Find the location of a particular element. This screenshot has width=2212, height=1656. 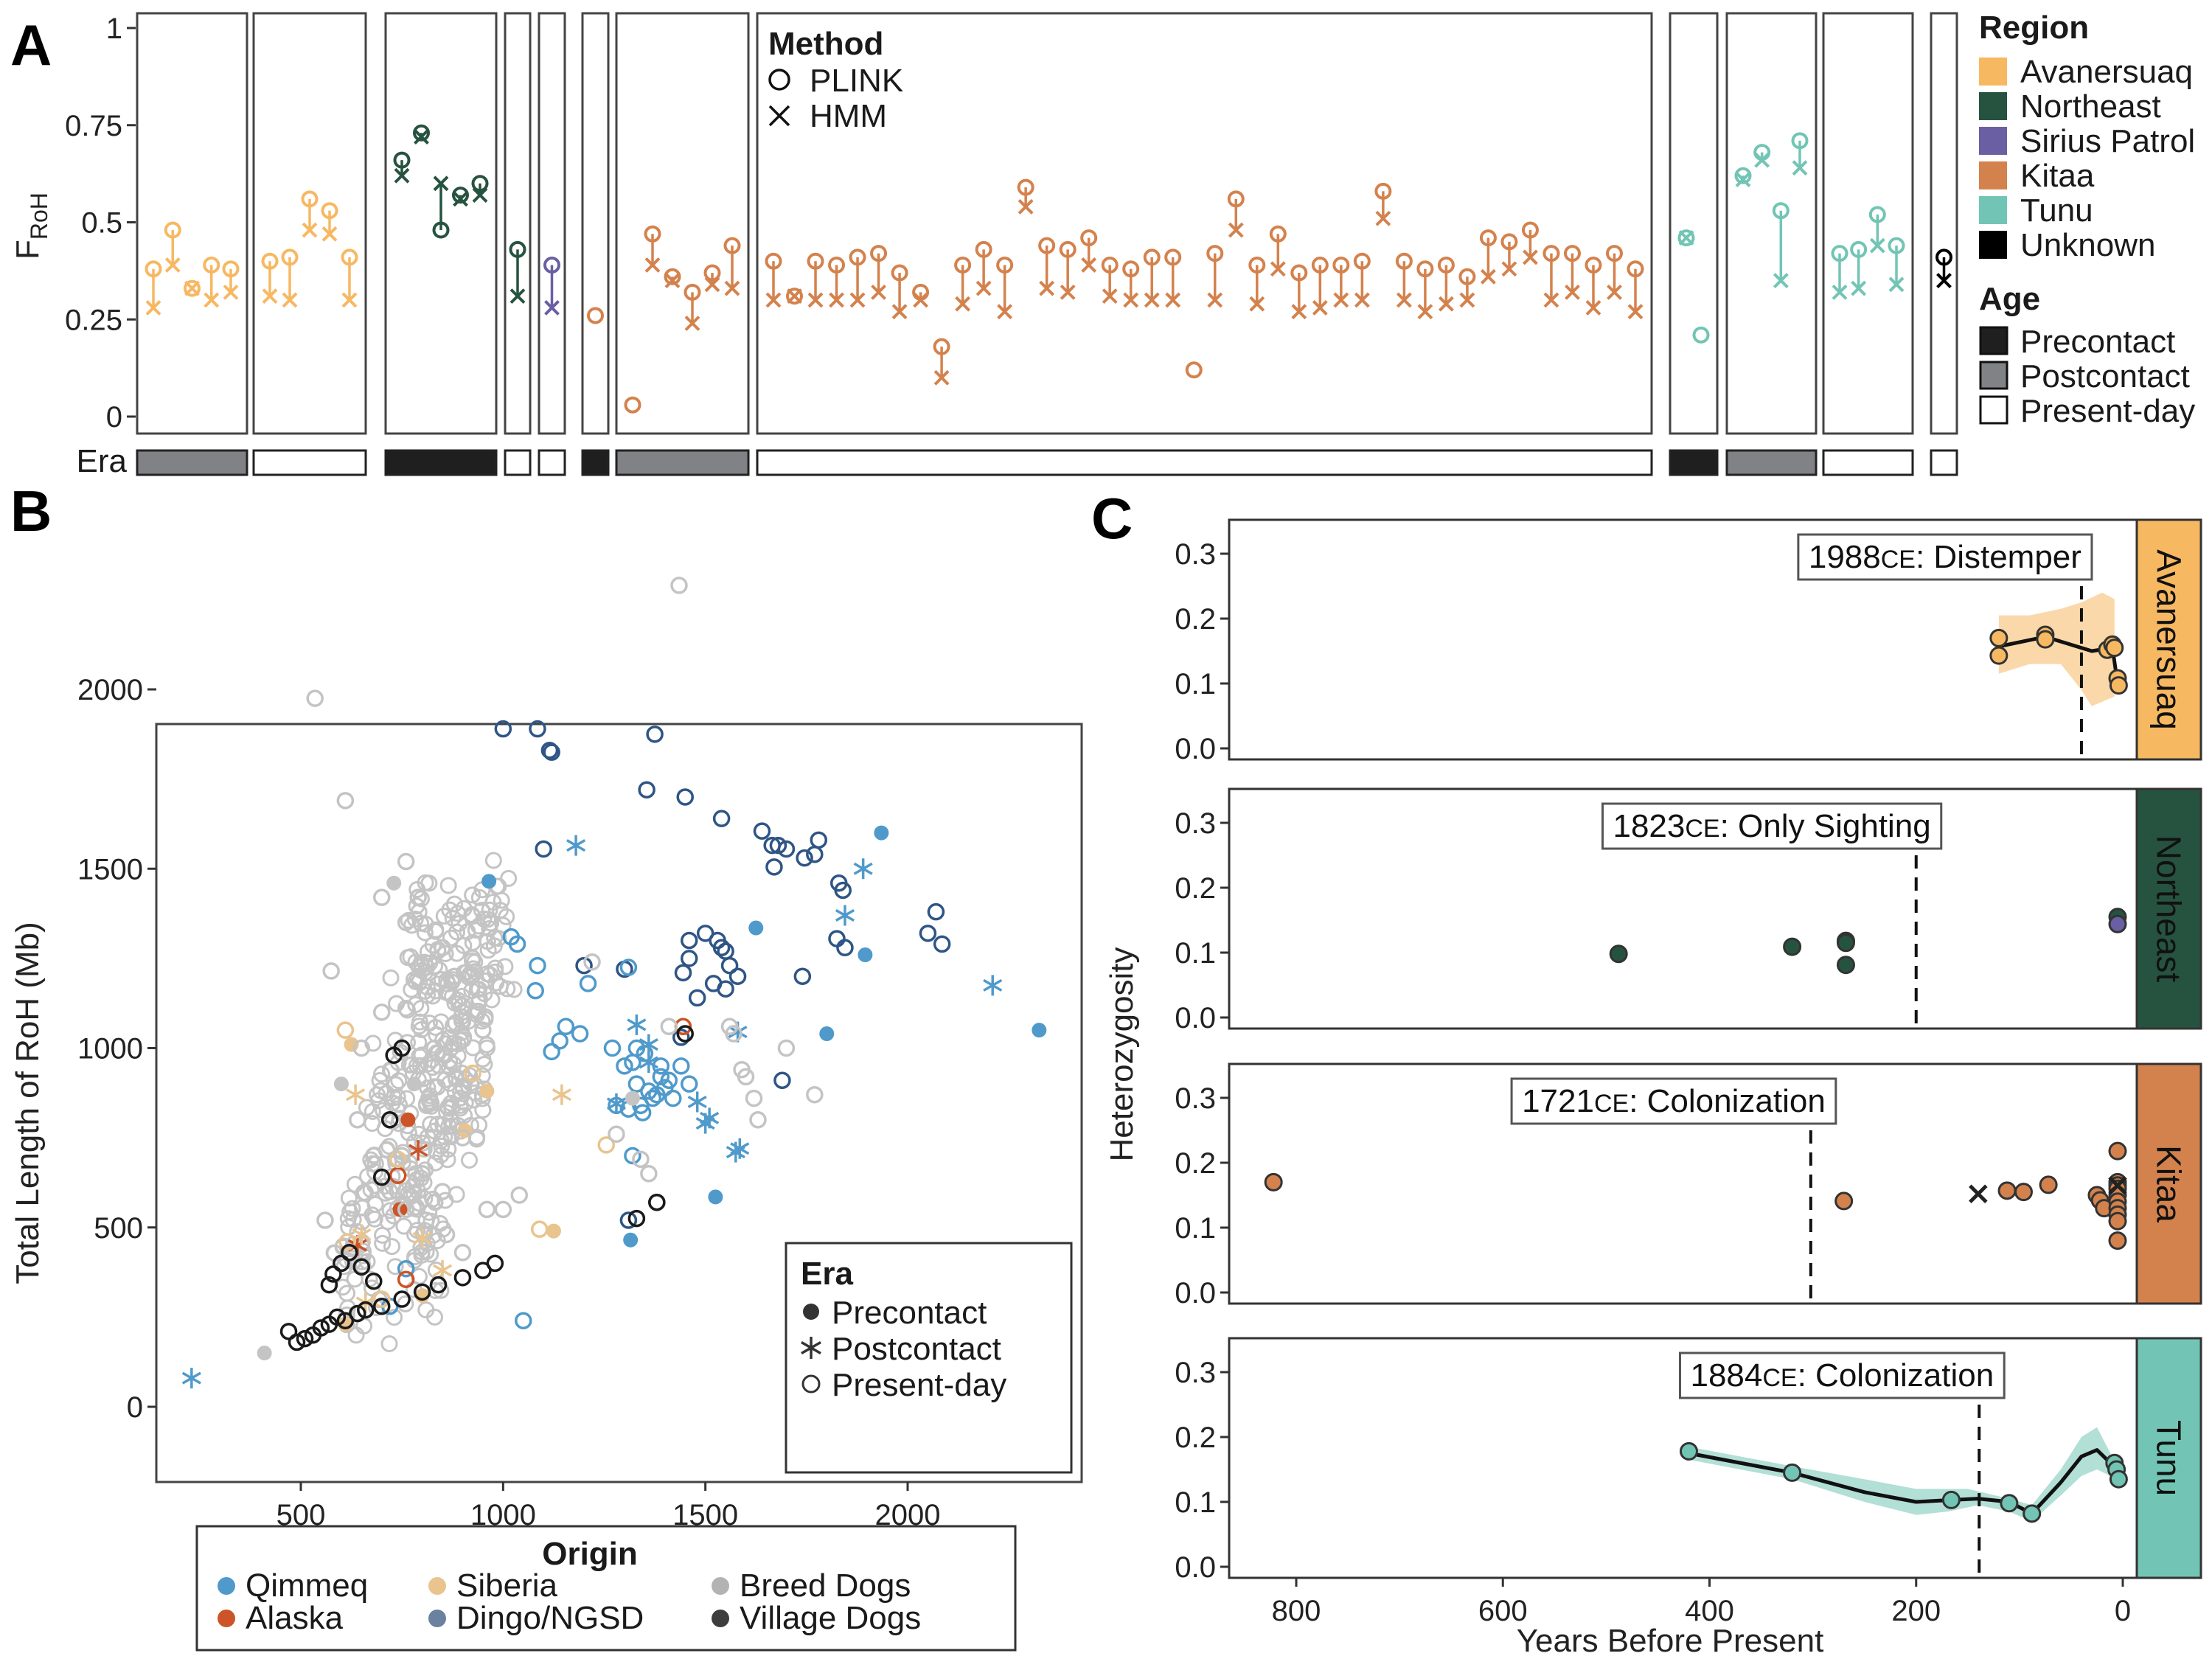

panel-letter-a: A is located at coordinates (31, 45).